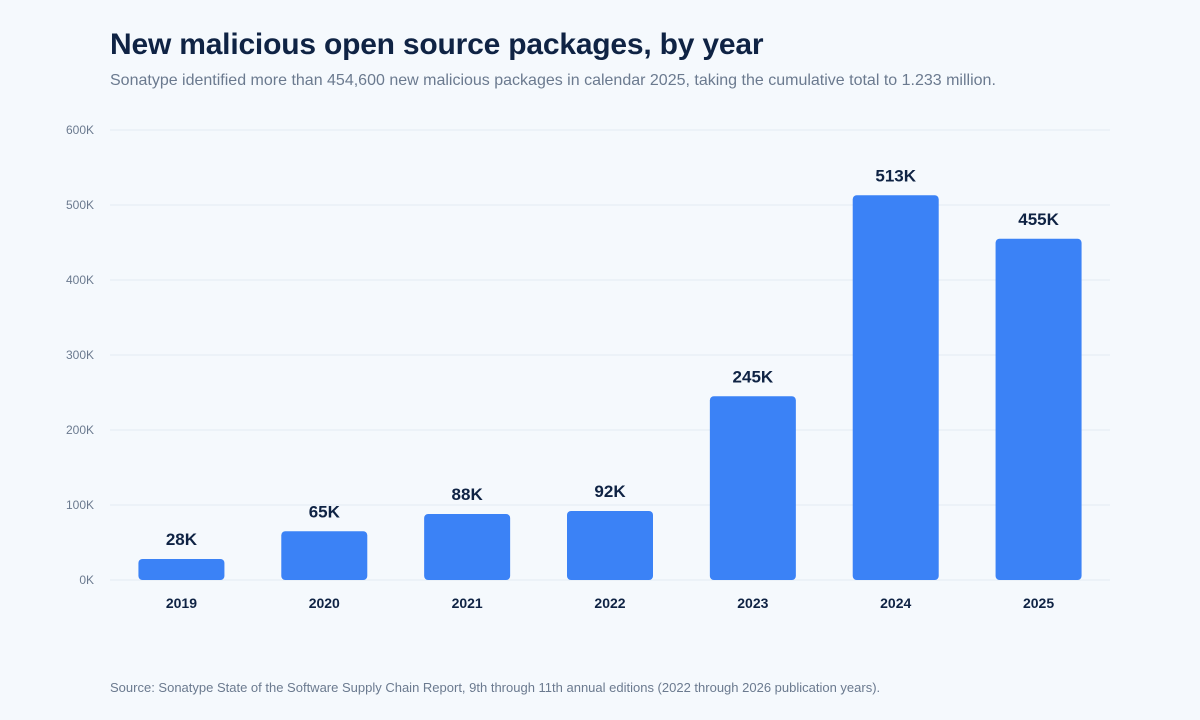 This screenshot has height=720, width=1200. Describe the element at coordinates (1038, 603) in the screenshot. I see `x-tick-label-2025: 2025` at that location.